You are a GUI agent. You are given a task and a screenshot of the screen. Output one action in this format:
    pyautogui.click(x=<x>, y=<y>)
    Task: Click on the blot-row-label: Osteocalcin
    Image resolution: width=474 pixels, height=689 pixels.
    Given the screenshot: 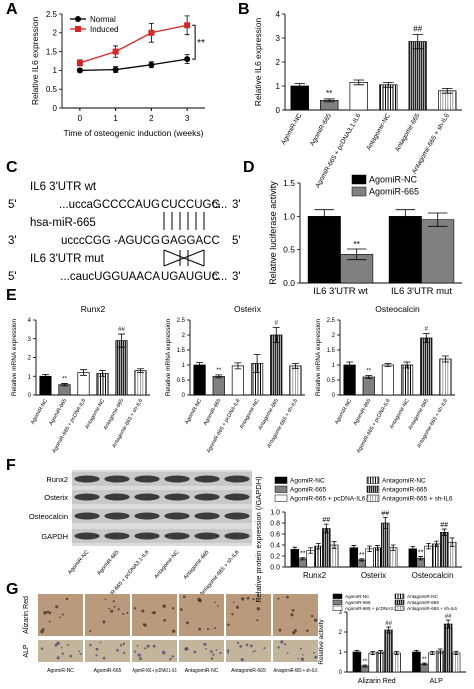 What is the action you would take?
    pyautogui.click(x=48, y=516)
    